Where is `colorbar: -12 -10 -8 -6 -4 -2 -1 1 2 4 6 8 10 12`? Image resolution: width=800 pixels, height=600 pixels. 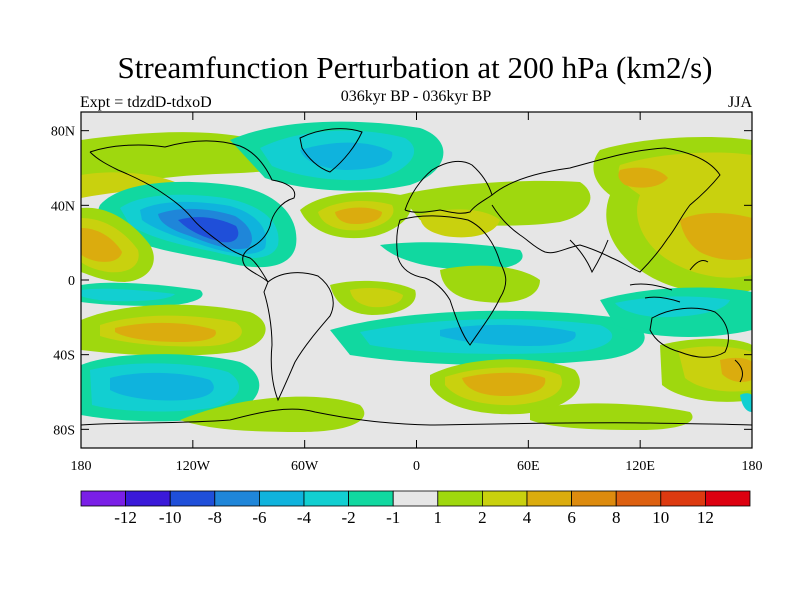
colorbar: -12 -10 -8 -6 -4 -2 -1 1 2 4 6 8 10 12 is located at coordinates (415, 508).